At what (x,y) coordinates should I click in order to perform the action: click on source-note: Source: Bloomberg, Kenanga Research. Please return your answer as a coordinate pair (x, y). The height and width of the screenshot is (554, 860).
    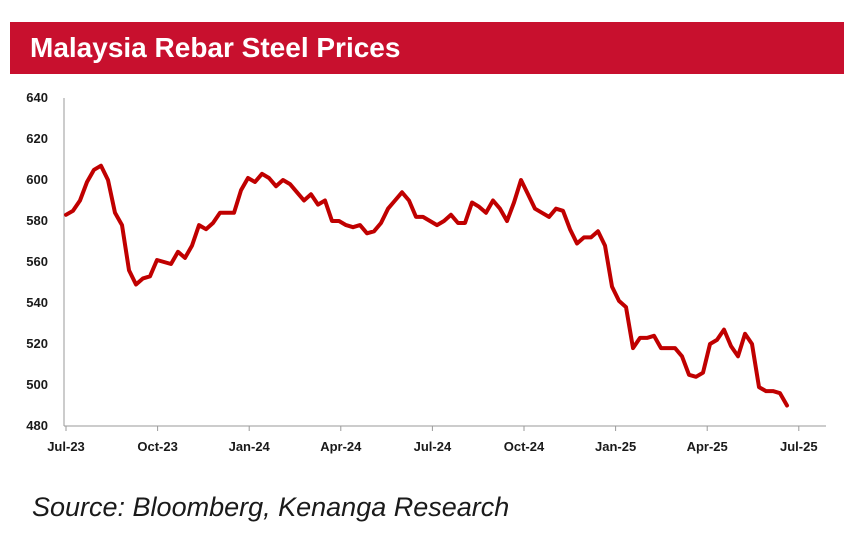
    Looking at the image, I should click on (271, 507).